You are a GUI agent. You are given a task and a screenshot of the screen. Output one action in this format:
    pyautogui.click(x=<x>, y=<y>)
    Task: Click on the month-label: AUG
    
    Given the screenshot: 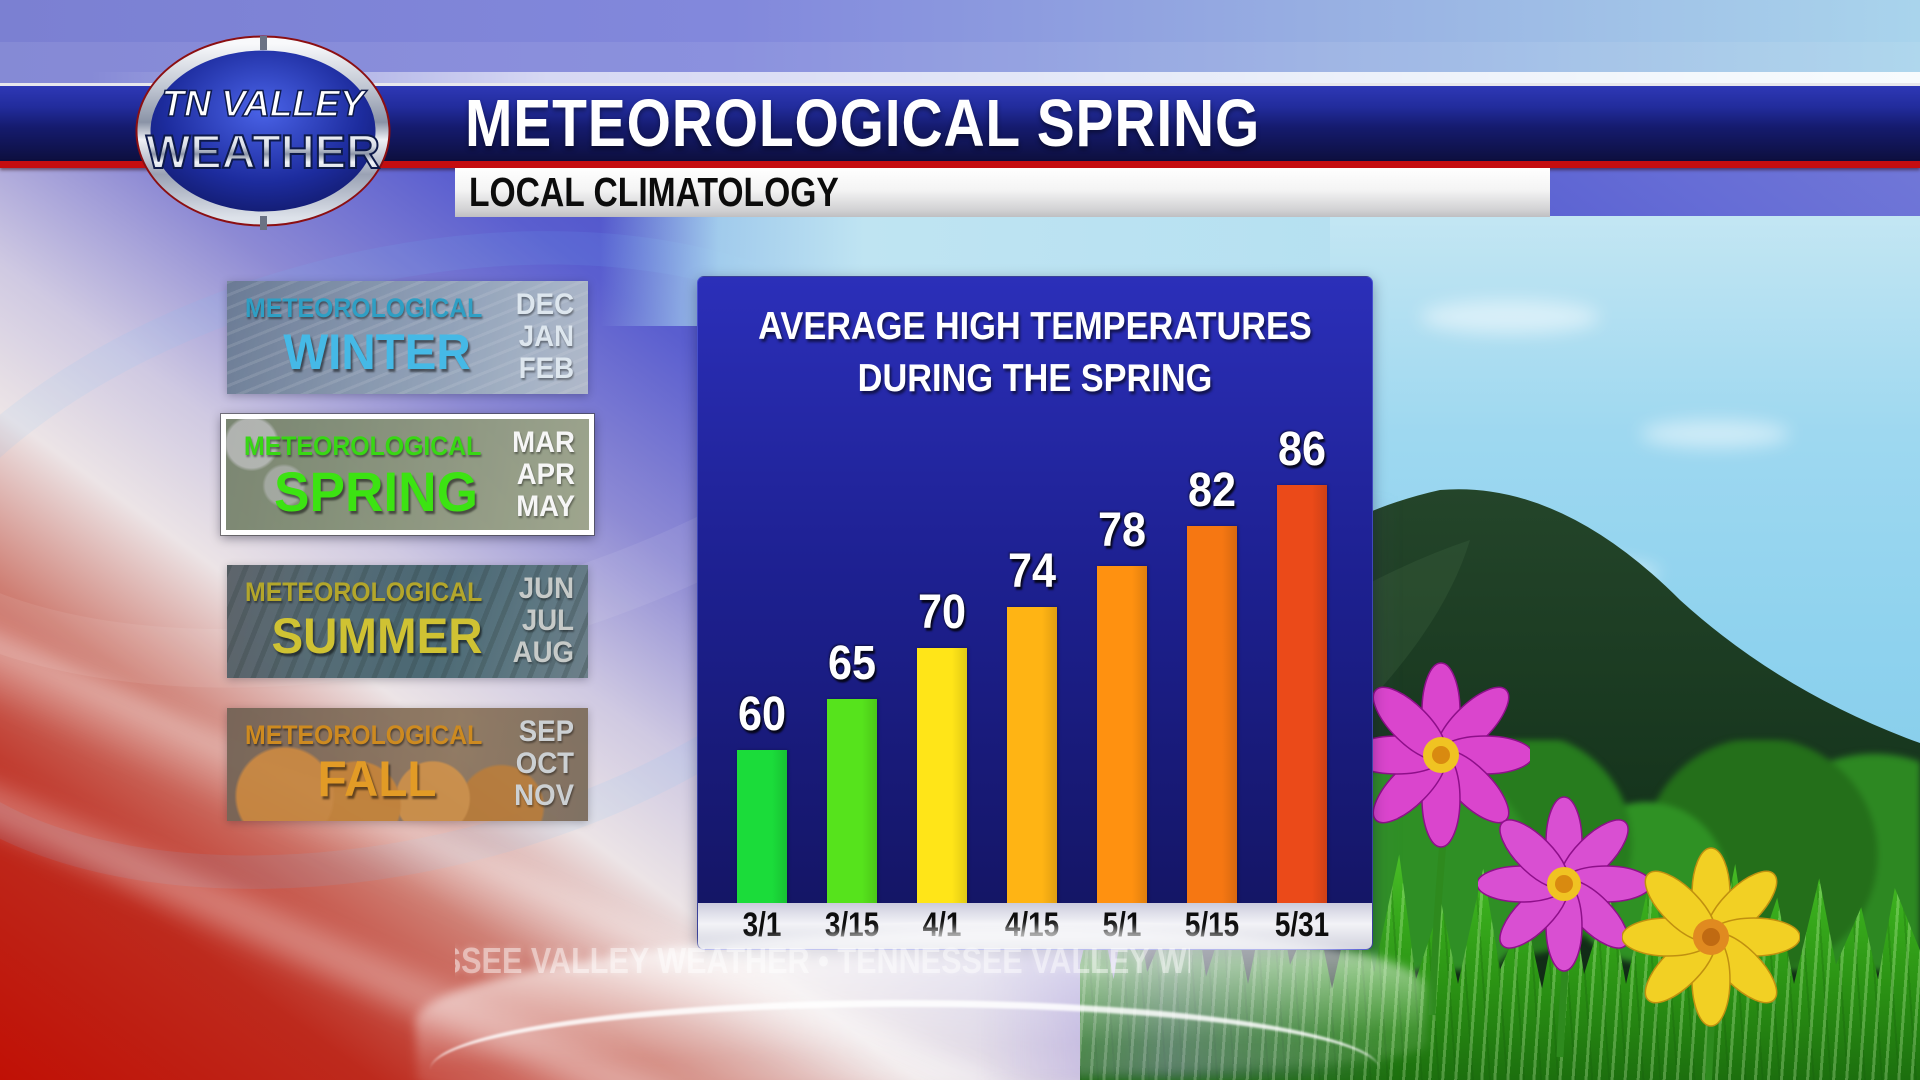 What is the action you would take?
    pyautogui.click(x=543, y=652)
    